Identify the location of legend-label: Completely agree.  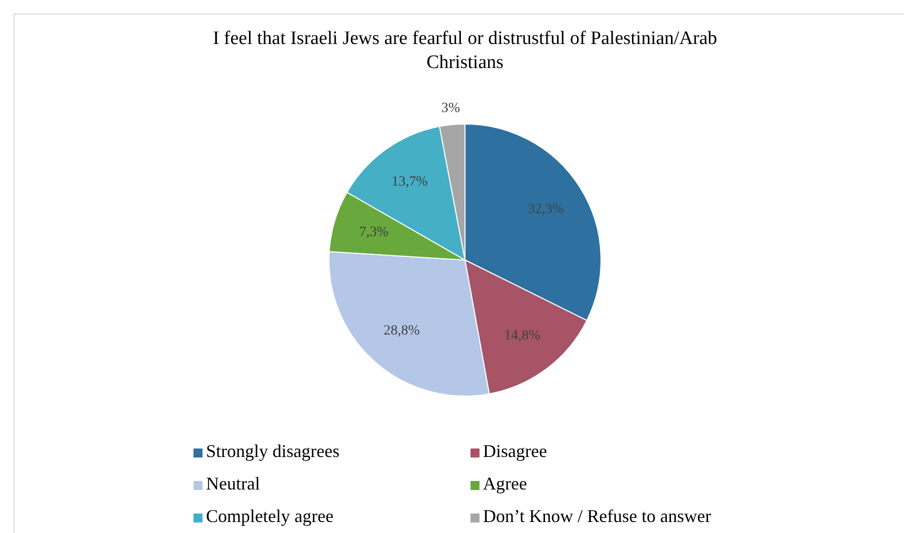
(270, 516).